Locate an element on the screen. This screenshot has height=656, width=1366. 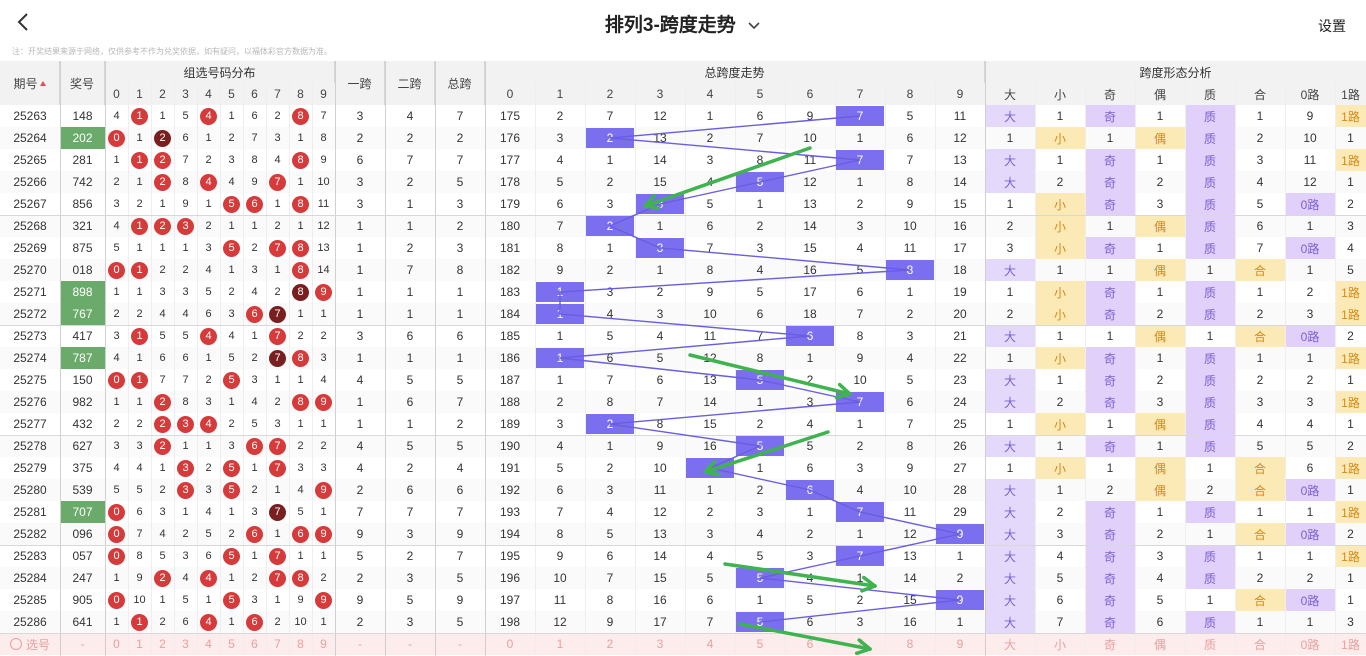
number-ball: 5 is located at coordinates (231, 468).